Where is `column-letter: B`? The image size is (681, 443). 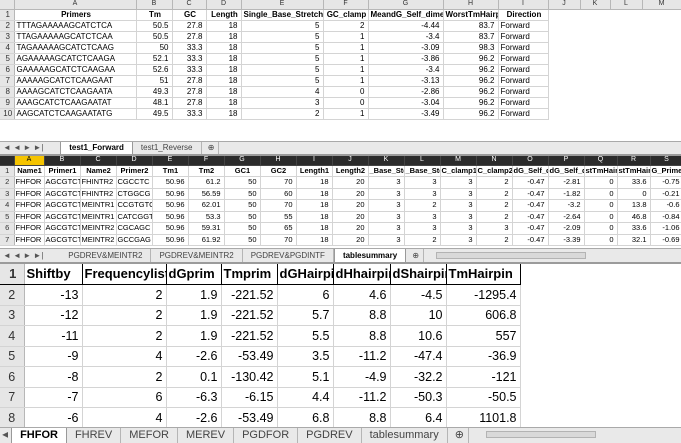
column-letter: B is located at coordinates (62, 161).